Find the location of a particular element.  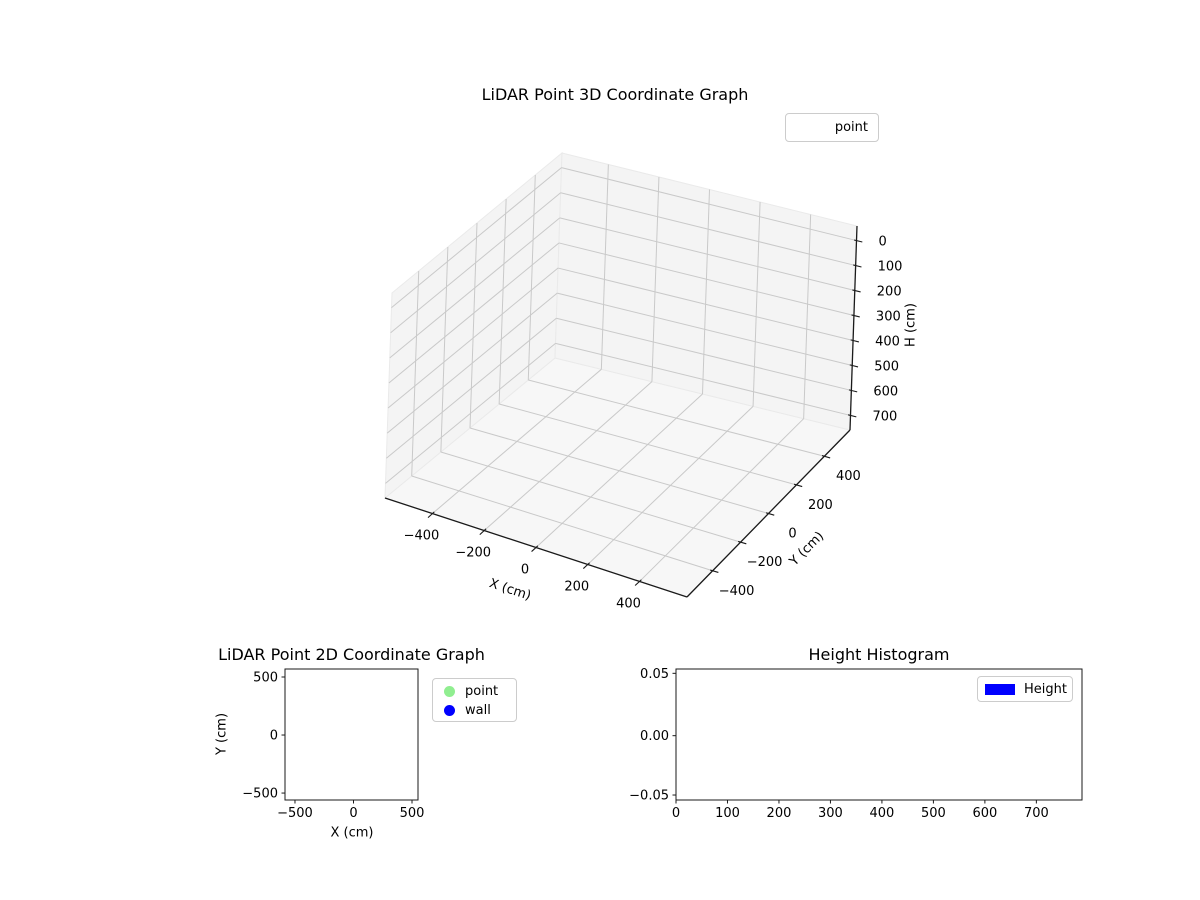

svg-text: 0.00 is located at coordinates (654, 736).